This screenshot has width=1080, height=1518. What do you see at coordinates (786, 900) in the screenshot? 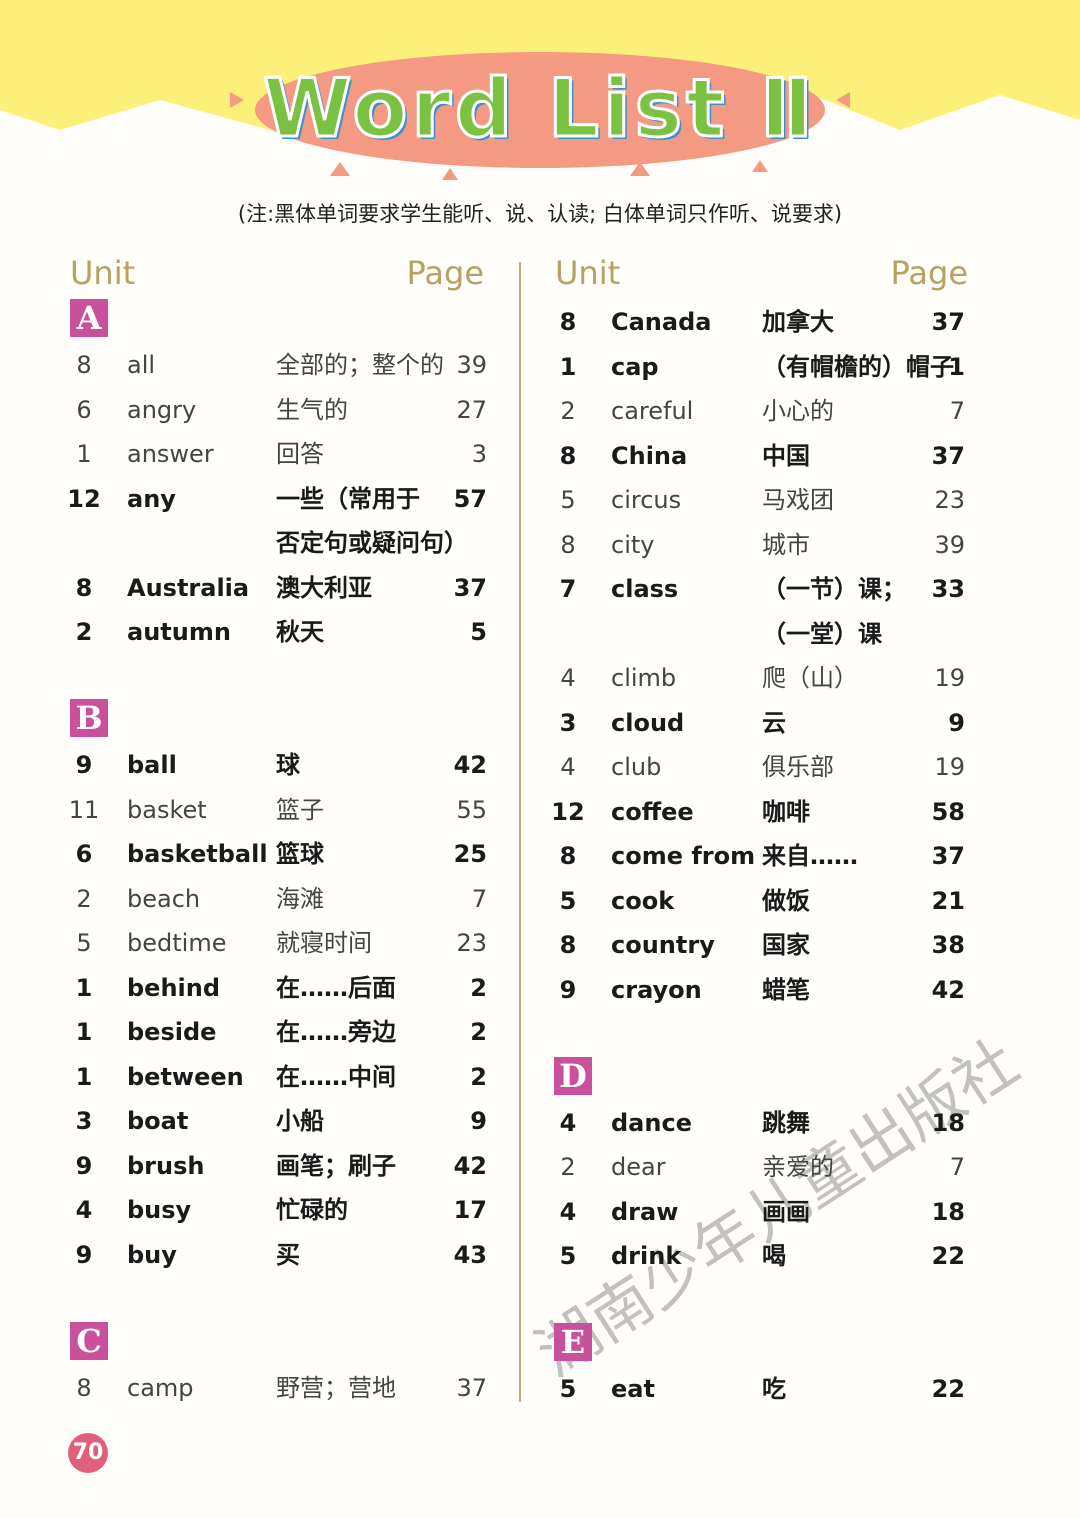
I see `meaning: 做饭` at bounding box center [786, 900].